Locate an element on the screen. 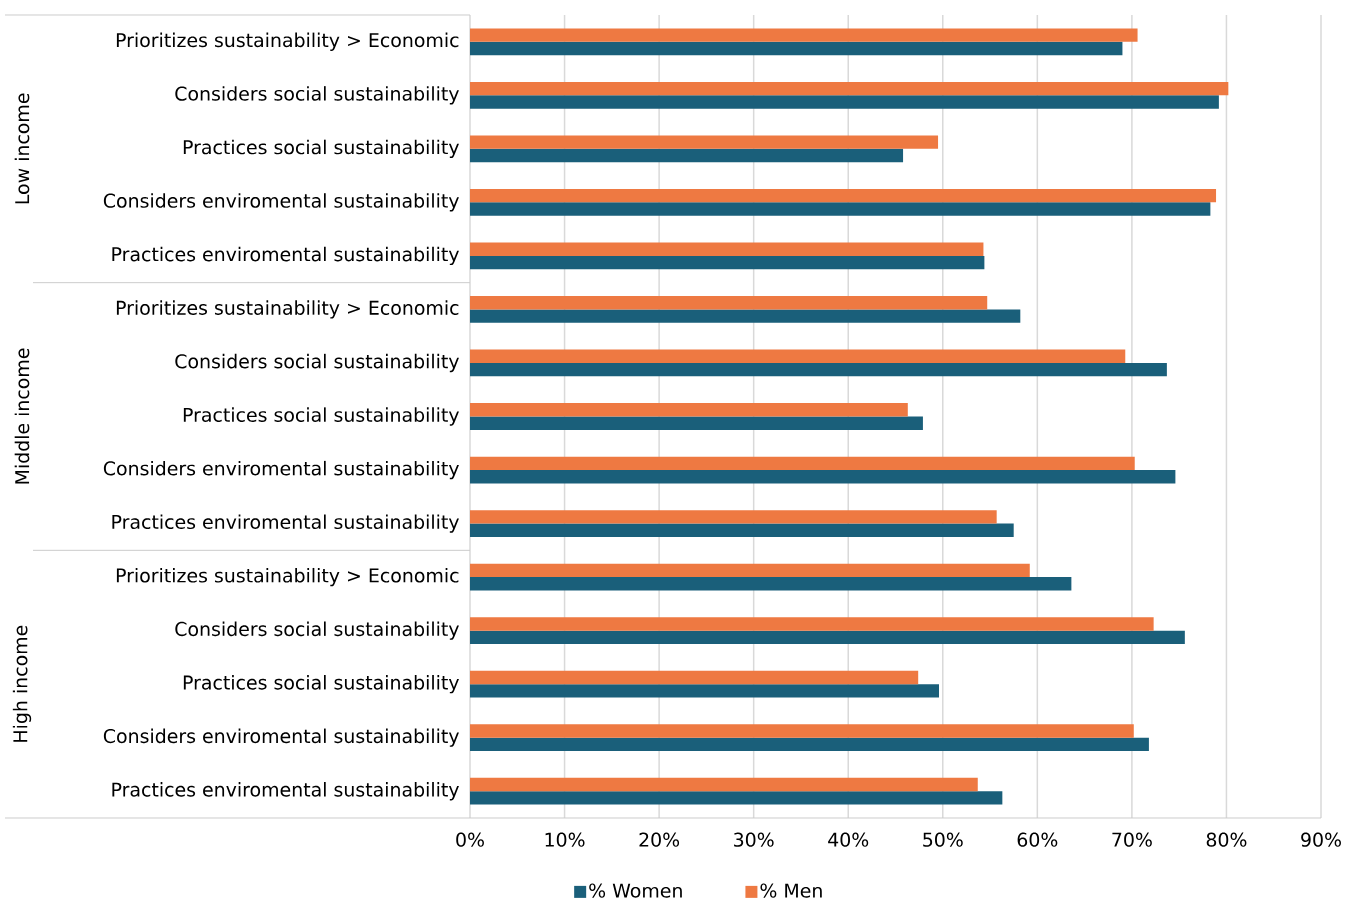 This screenshot has height=904, width=1357. legend-label: % Women is located at coordinates (635, 890).